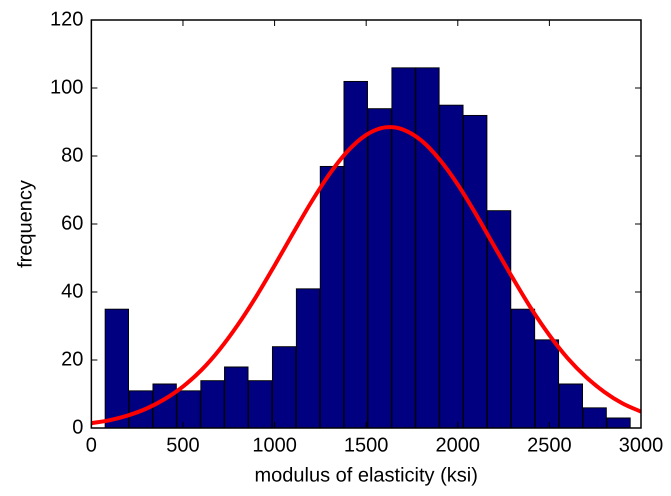 This screenshot has width=671, height=496. What do you see at coordinates (67, 87) in the screenshot?
I see `y-tick-label: 100` at bounding box center [67, 87].